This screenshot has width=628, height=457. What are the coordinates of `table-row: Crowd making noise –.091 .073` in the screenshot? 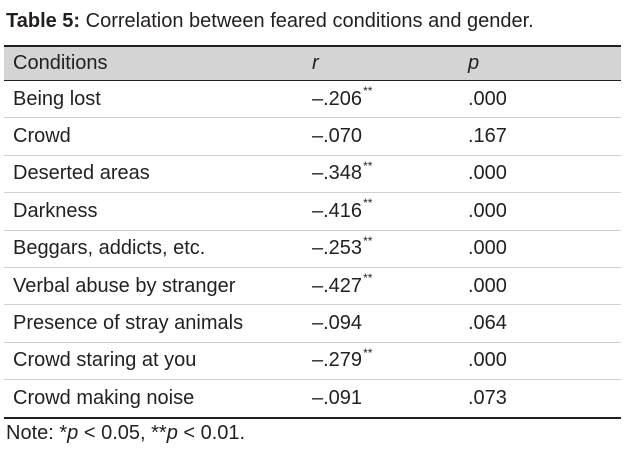 It's located at (312, 399).